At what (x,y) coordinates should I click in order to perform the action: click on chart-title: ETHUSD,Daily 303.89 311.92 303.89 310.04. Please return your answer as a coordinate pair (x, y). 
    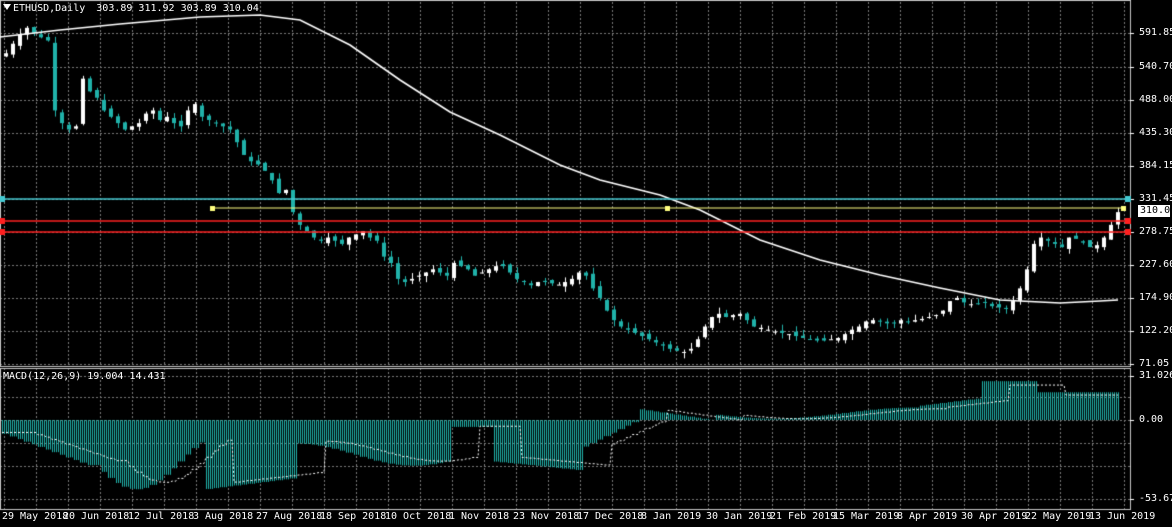
    Looking at the image, I should click on (136, 9).